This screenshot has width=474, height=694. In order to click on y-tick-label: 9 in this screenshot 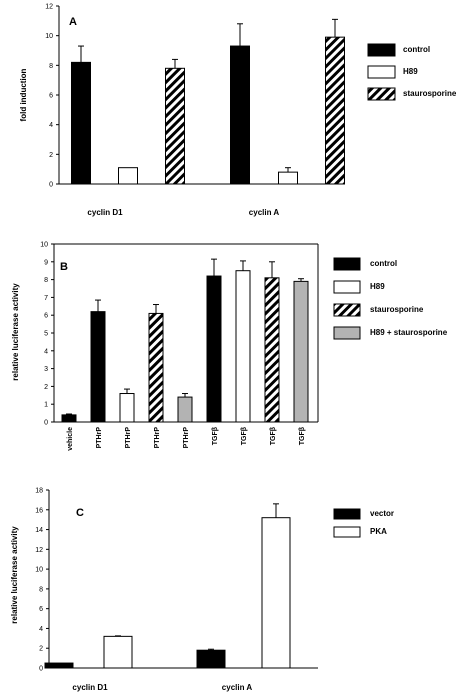, I will do `click(46, 262)`.